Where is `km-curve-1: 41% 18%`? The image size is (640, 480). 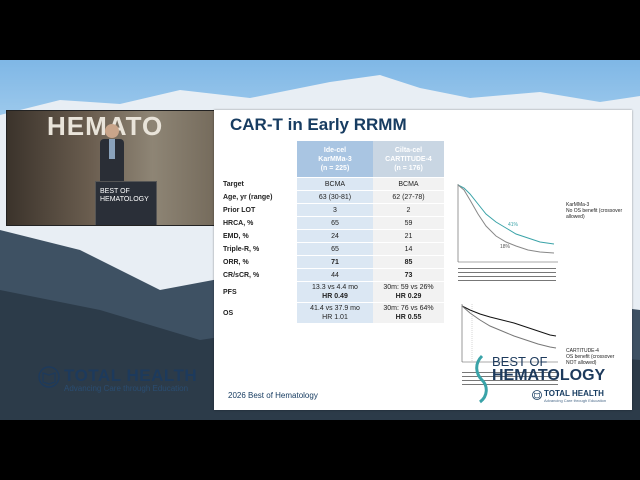
km-curve-1: 41% 18% is located at coordinates (507, 232).